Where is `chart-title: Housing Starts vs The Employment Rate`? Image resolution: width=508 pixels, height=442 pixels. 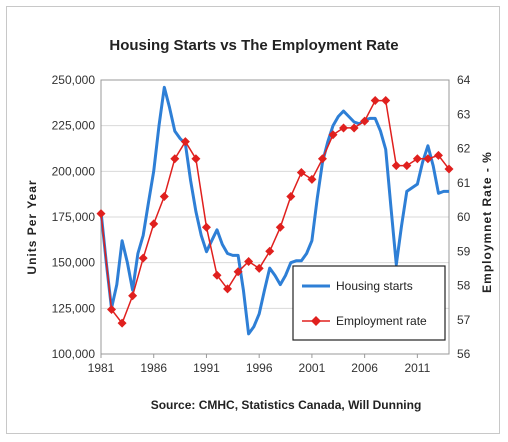
chart-title: Housing Starts vs The Employment Rate is located at coordinates (253, 45).